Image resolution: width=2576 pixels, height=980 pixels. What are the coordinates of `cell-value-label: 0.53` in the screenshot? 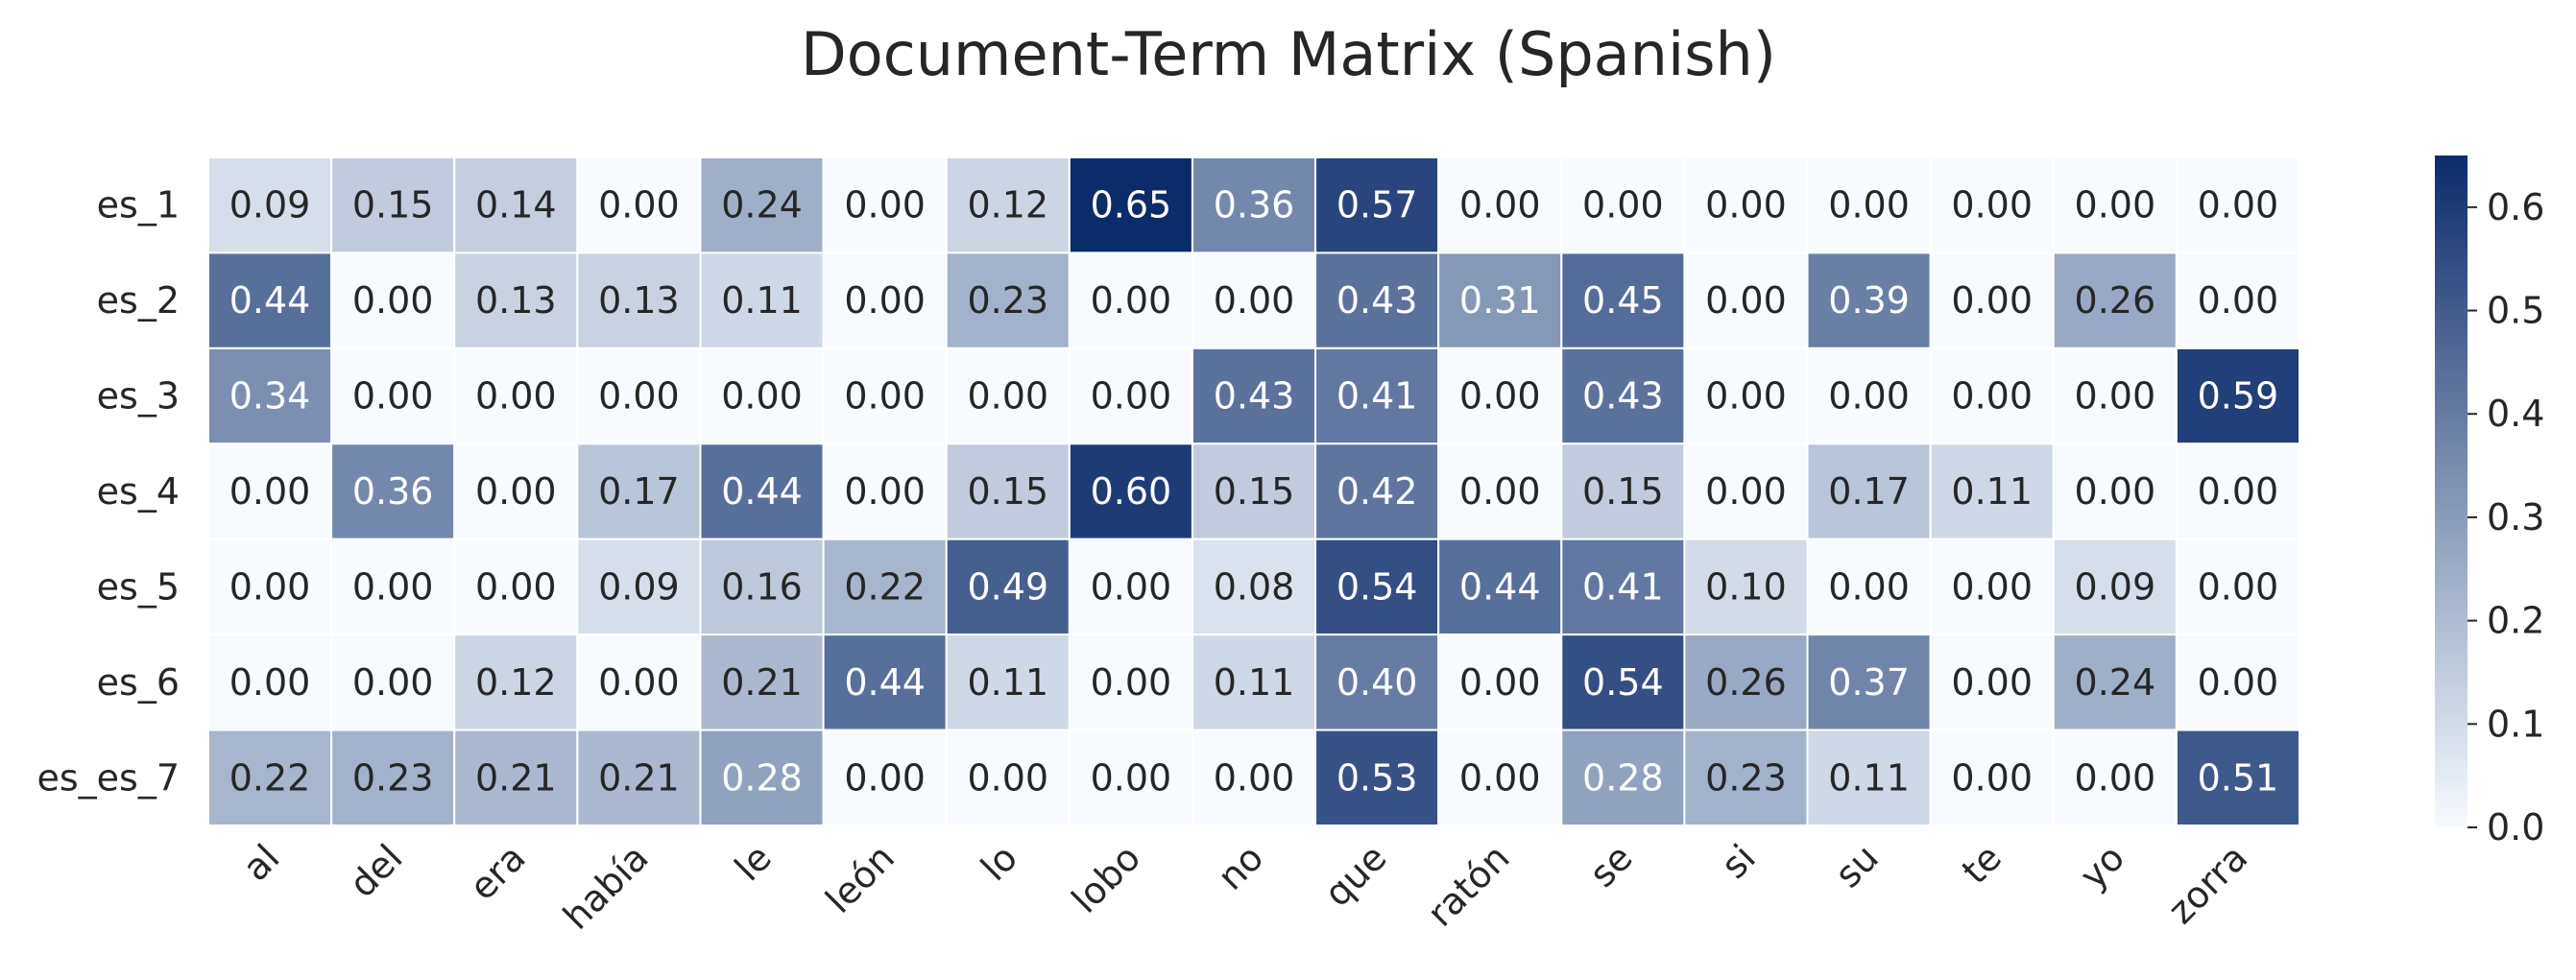 It's located at (1377, 777).